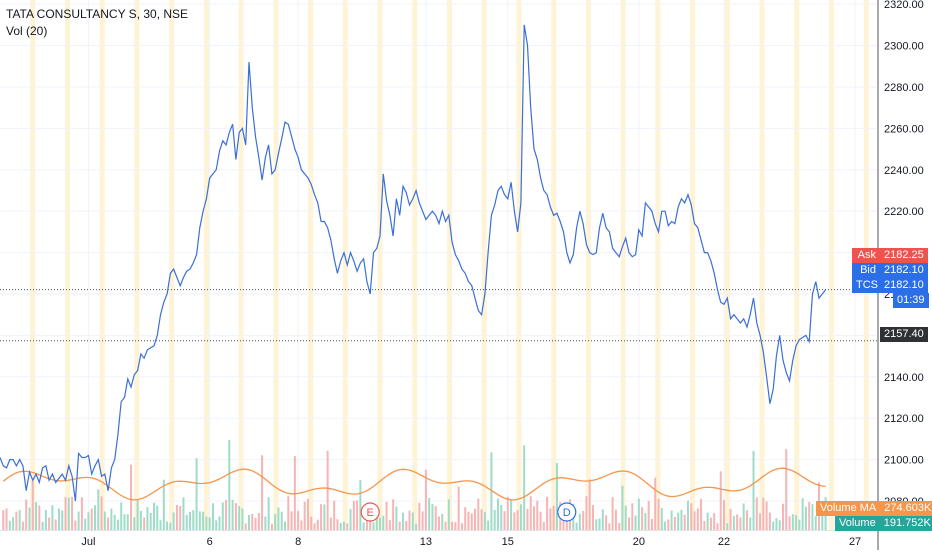  I want to click on ask-label: Ask, so click(866, 255).